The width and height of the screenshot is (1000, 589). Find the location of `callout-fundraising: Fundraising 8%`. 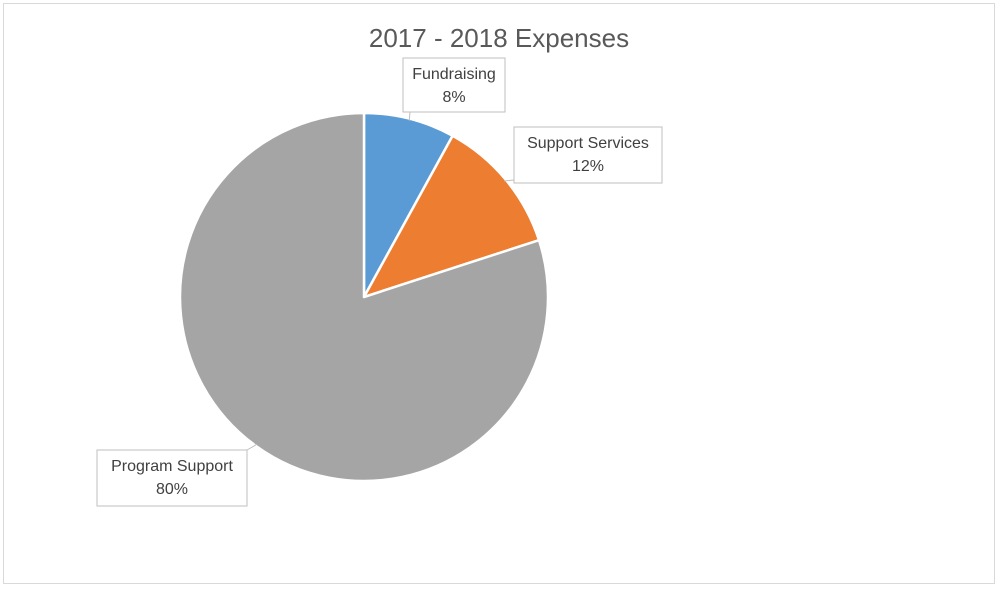

callout-fundraising: Fundraising 8% is located at coordinates (454, 89).